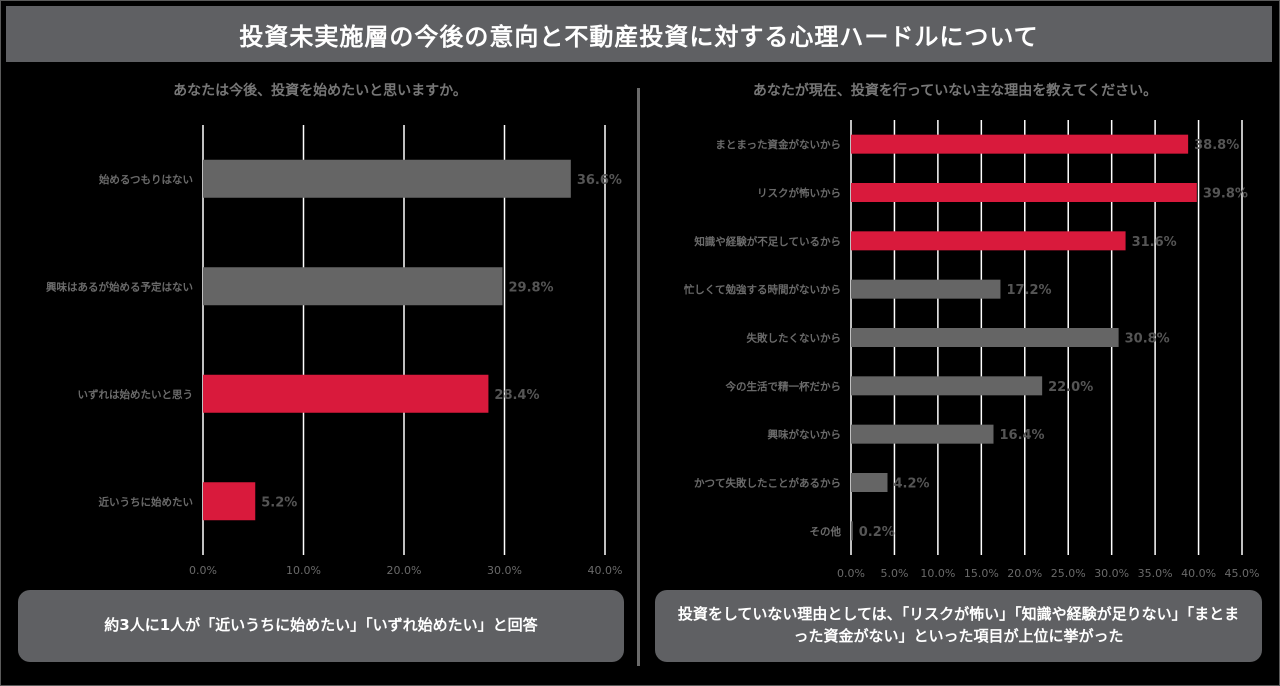 The image size is (1280, 686). I want to click on right-chart-tick-label: 35.0%, so click(1155, 573).